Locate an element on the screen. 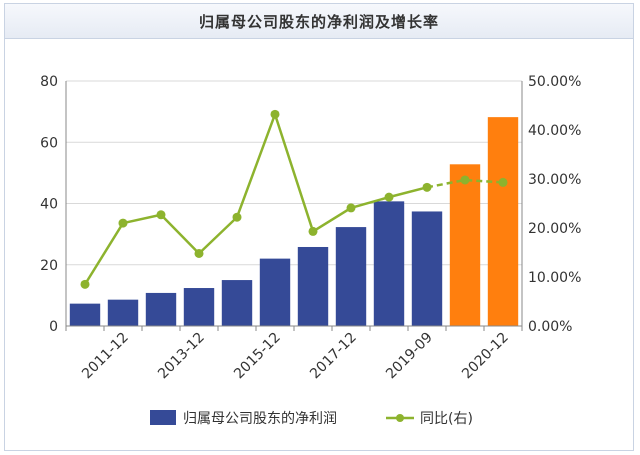 The width and height of the screenshot is (640, 455). y-right-tick-label: 50.00% is located at coordinates (554, 82).